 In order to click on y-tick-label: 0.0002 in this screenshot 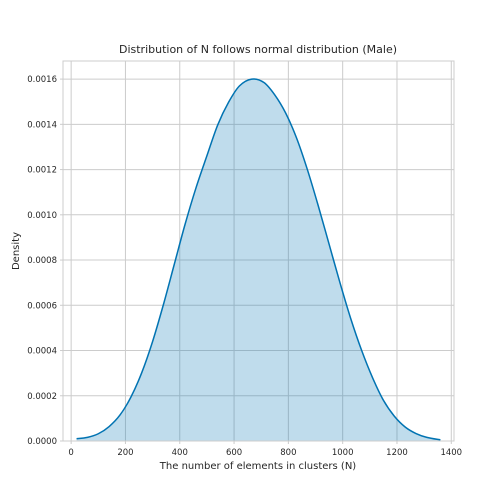, I will do `click(42, 397)`.